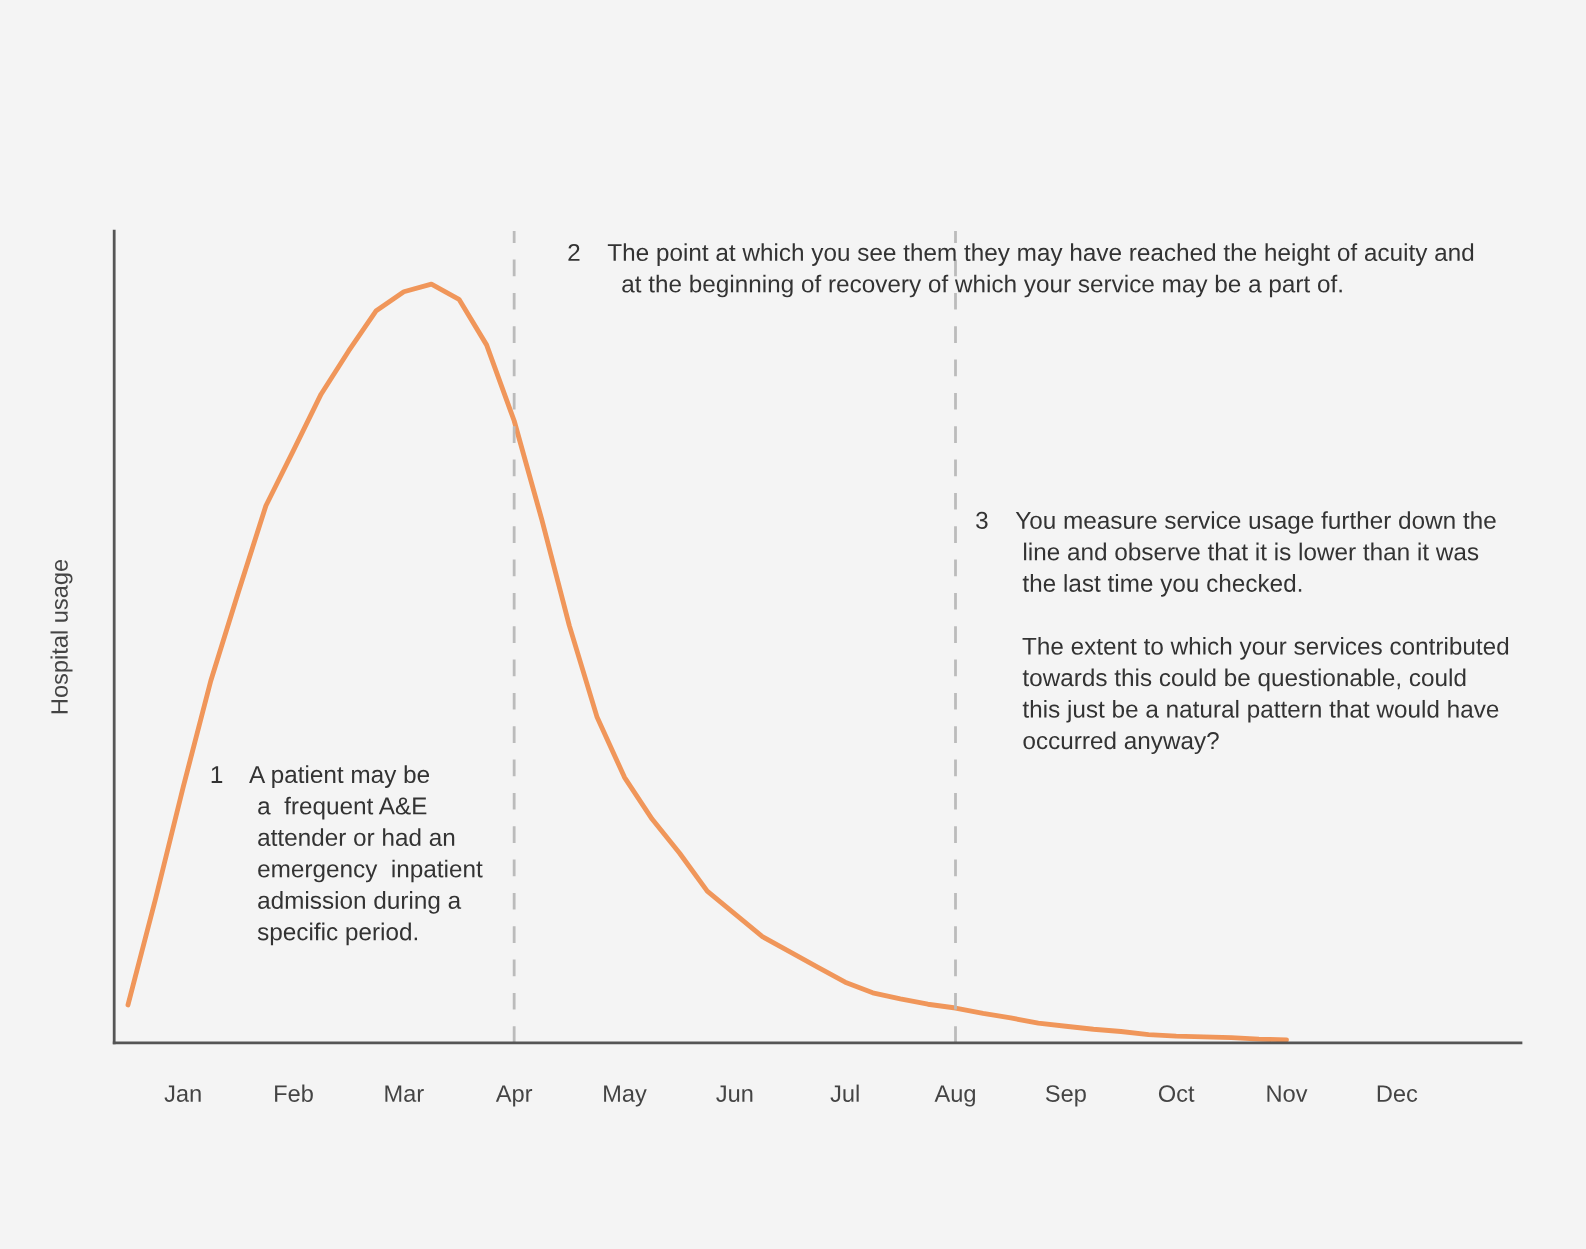 This screenshot has width=1586, height=1249. Describe the element at coordinates (294, 1093) in the screenshot. I see `x-tick-label: Feb` at that location.